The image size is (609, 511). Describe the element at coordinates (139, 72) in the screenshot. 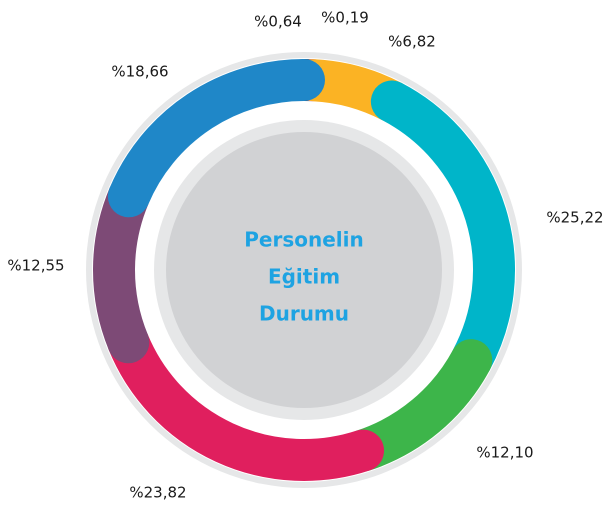

I see `value-label: %18,66` at that location.